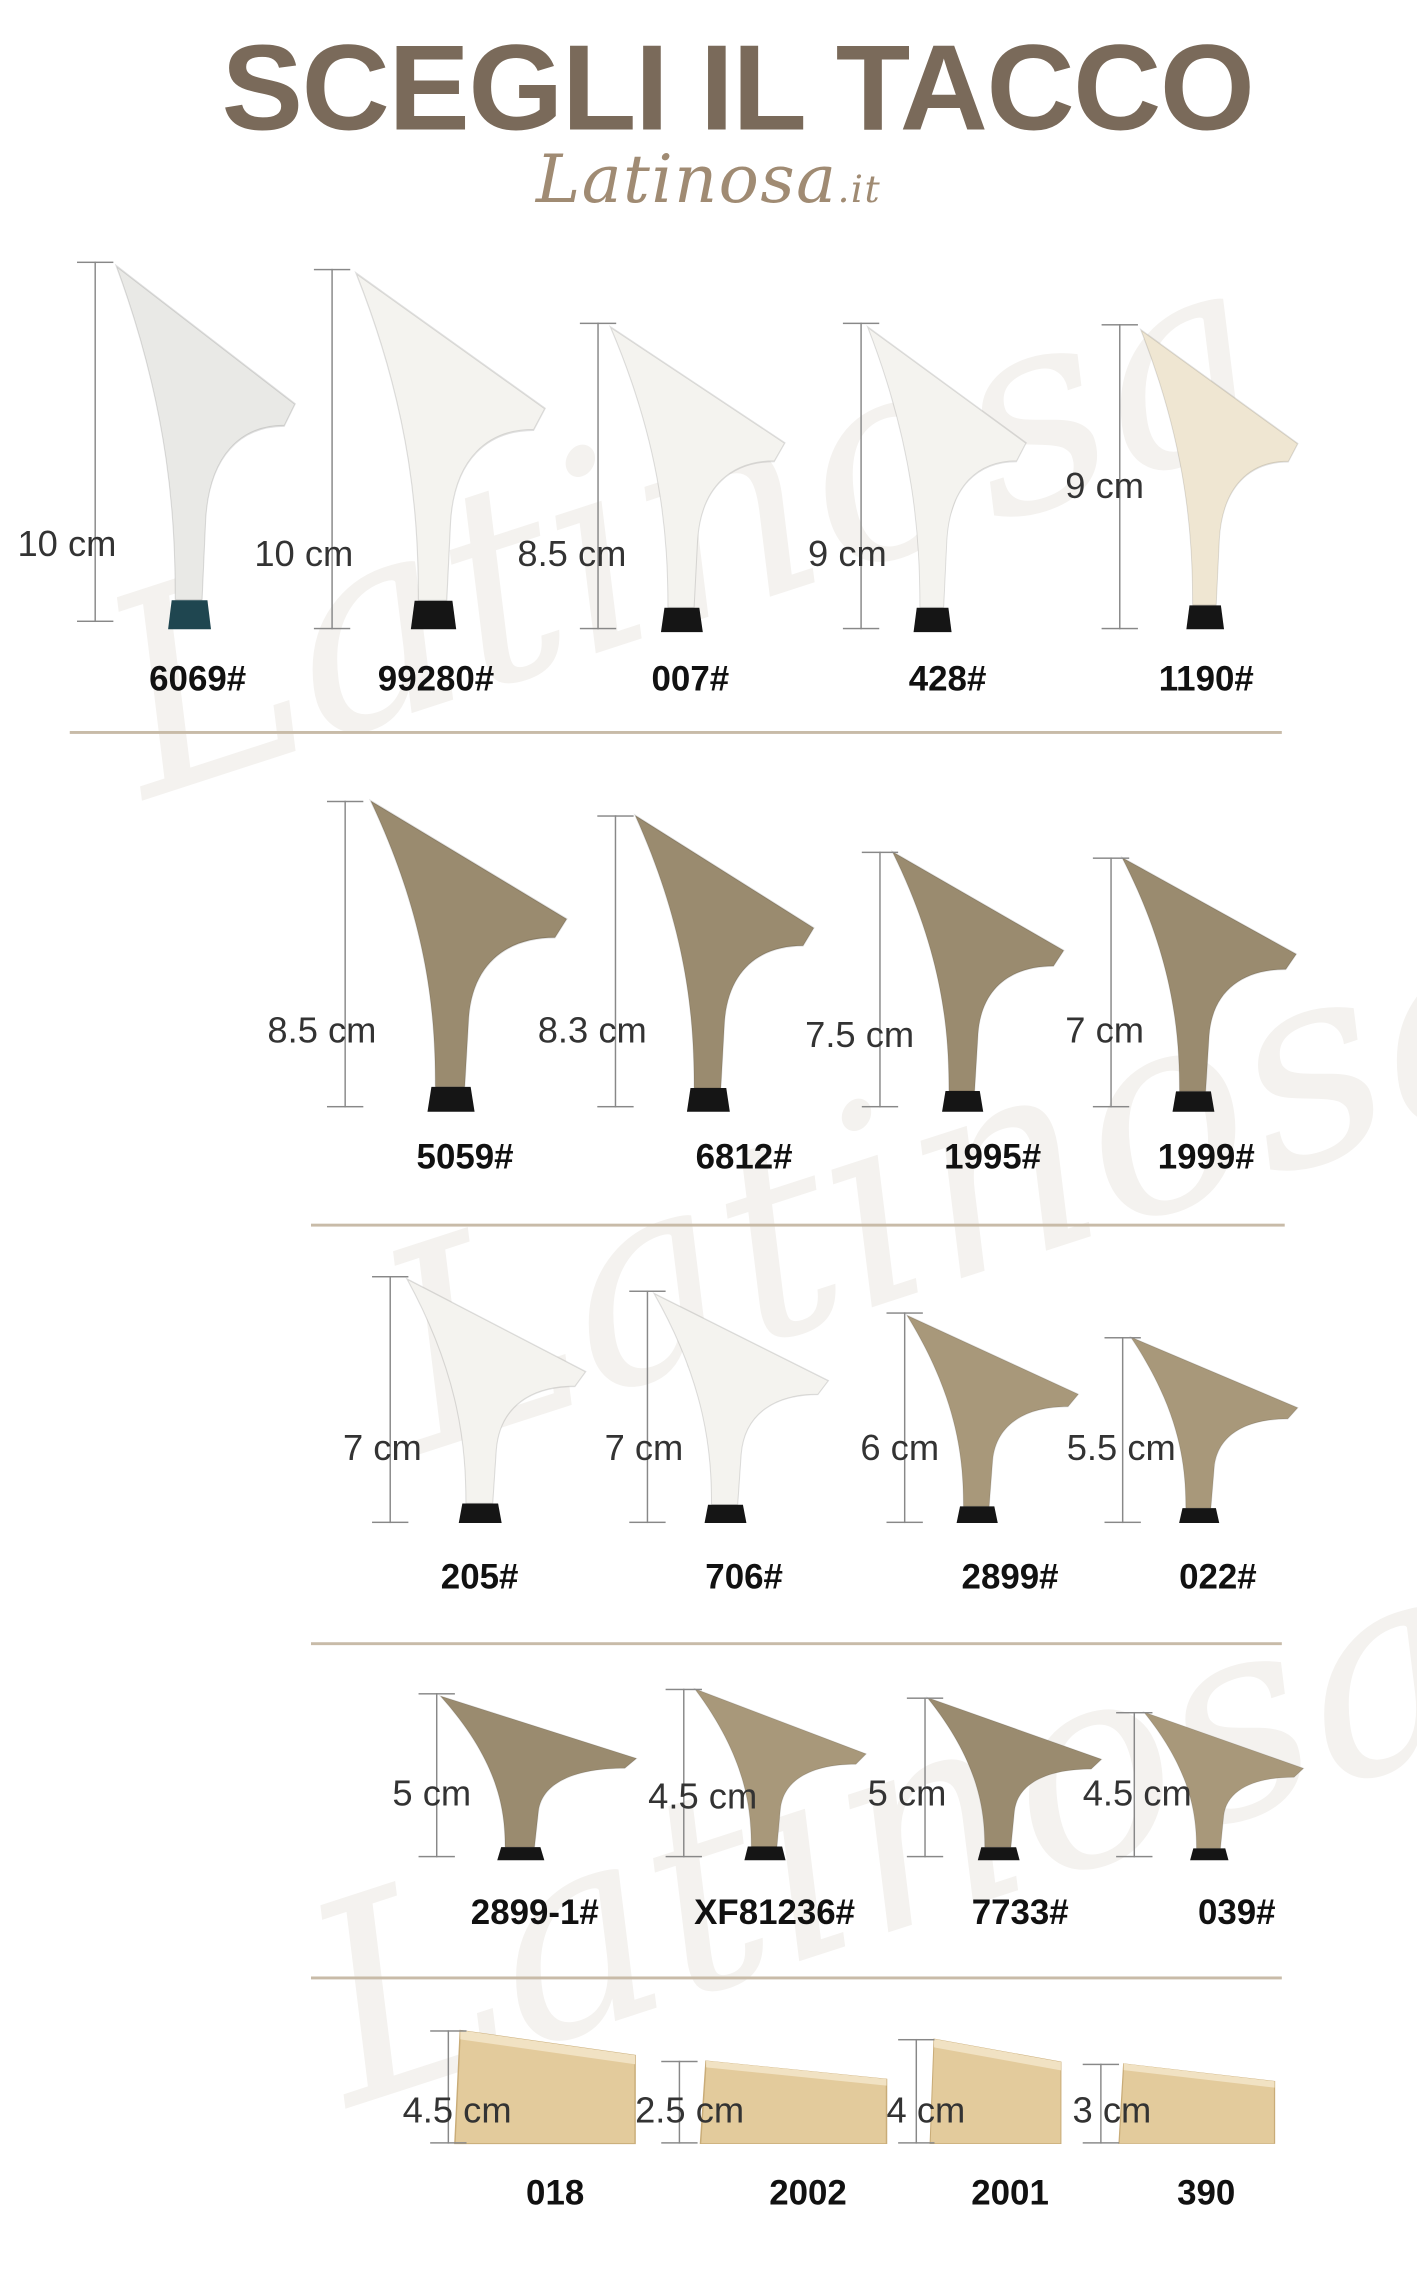 This screenshot has height=2282, width=1417. I want to click on brand-suffix: .it, so click(859, 190).